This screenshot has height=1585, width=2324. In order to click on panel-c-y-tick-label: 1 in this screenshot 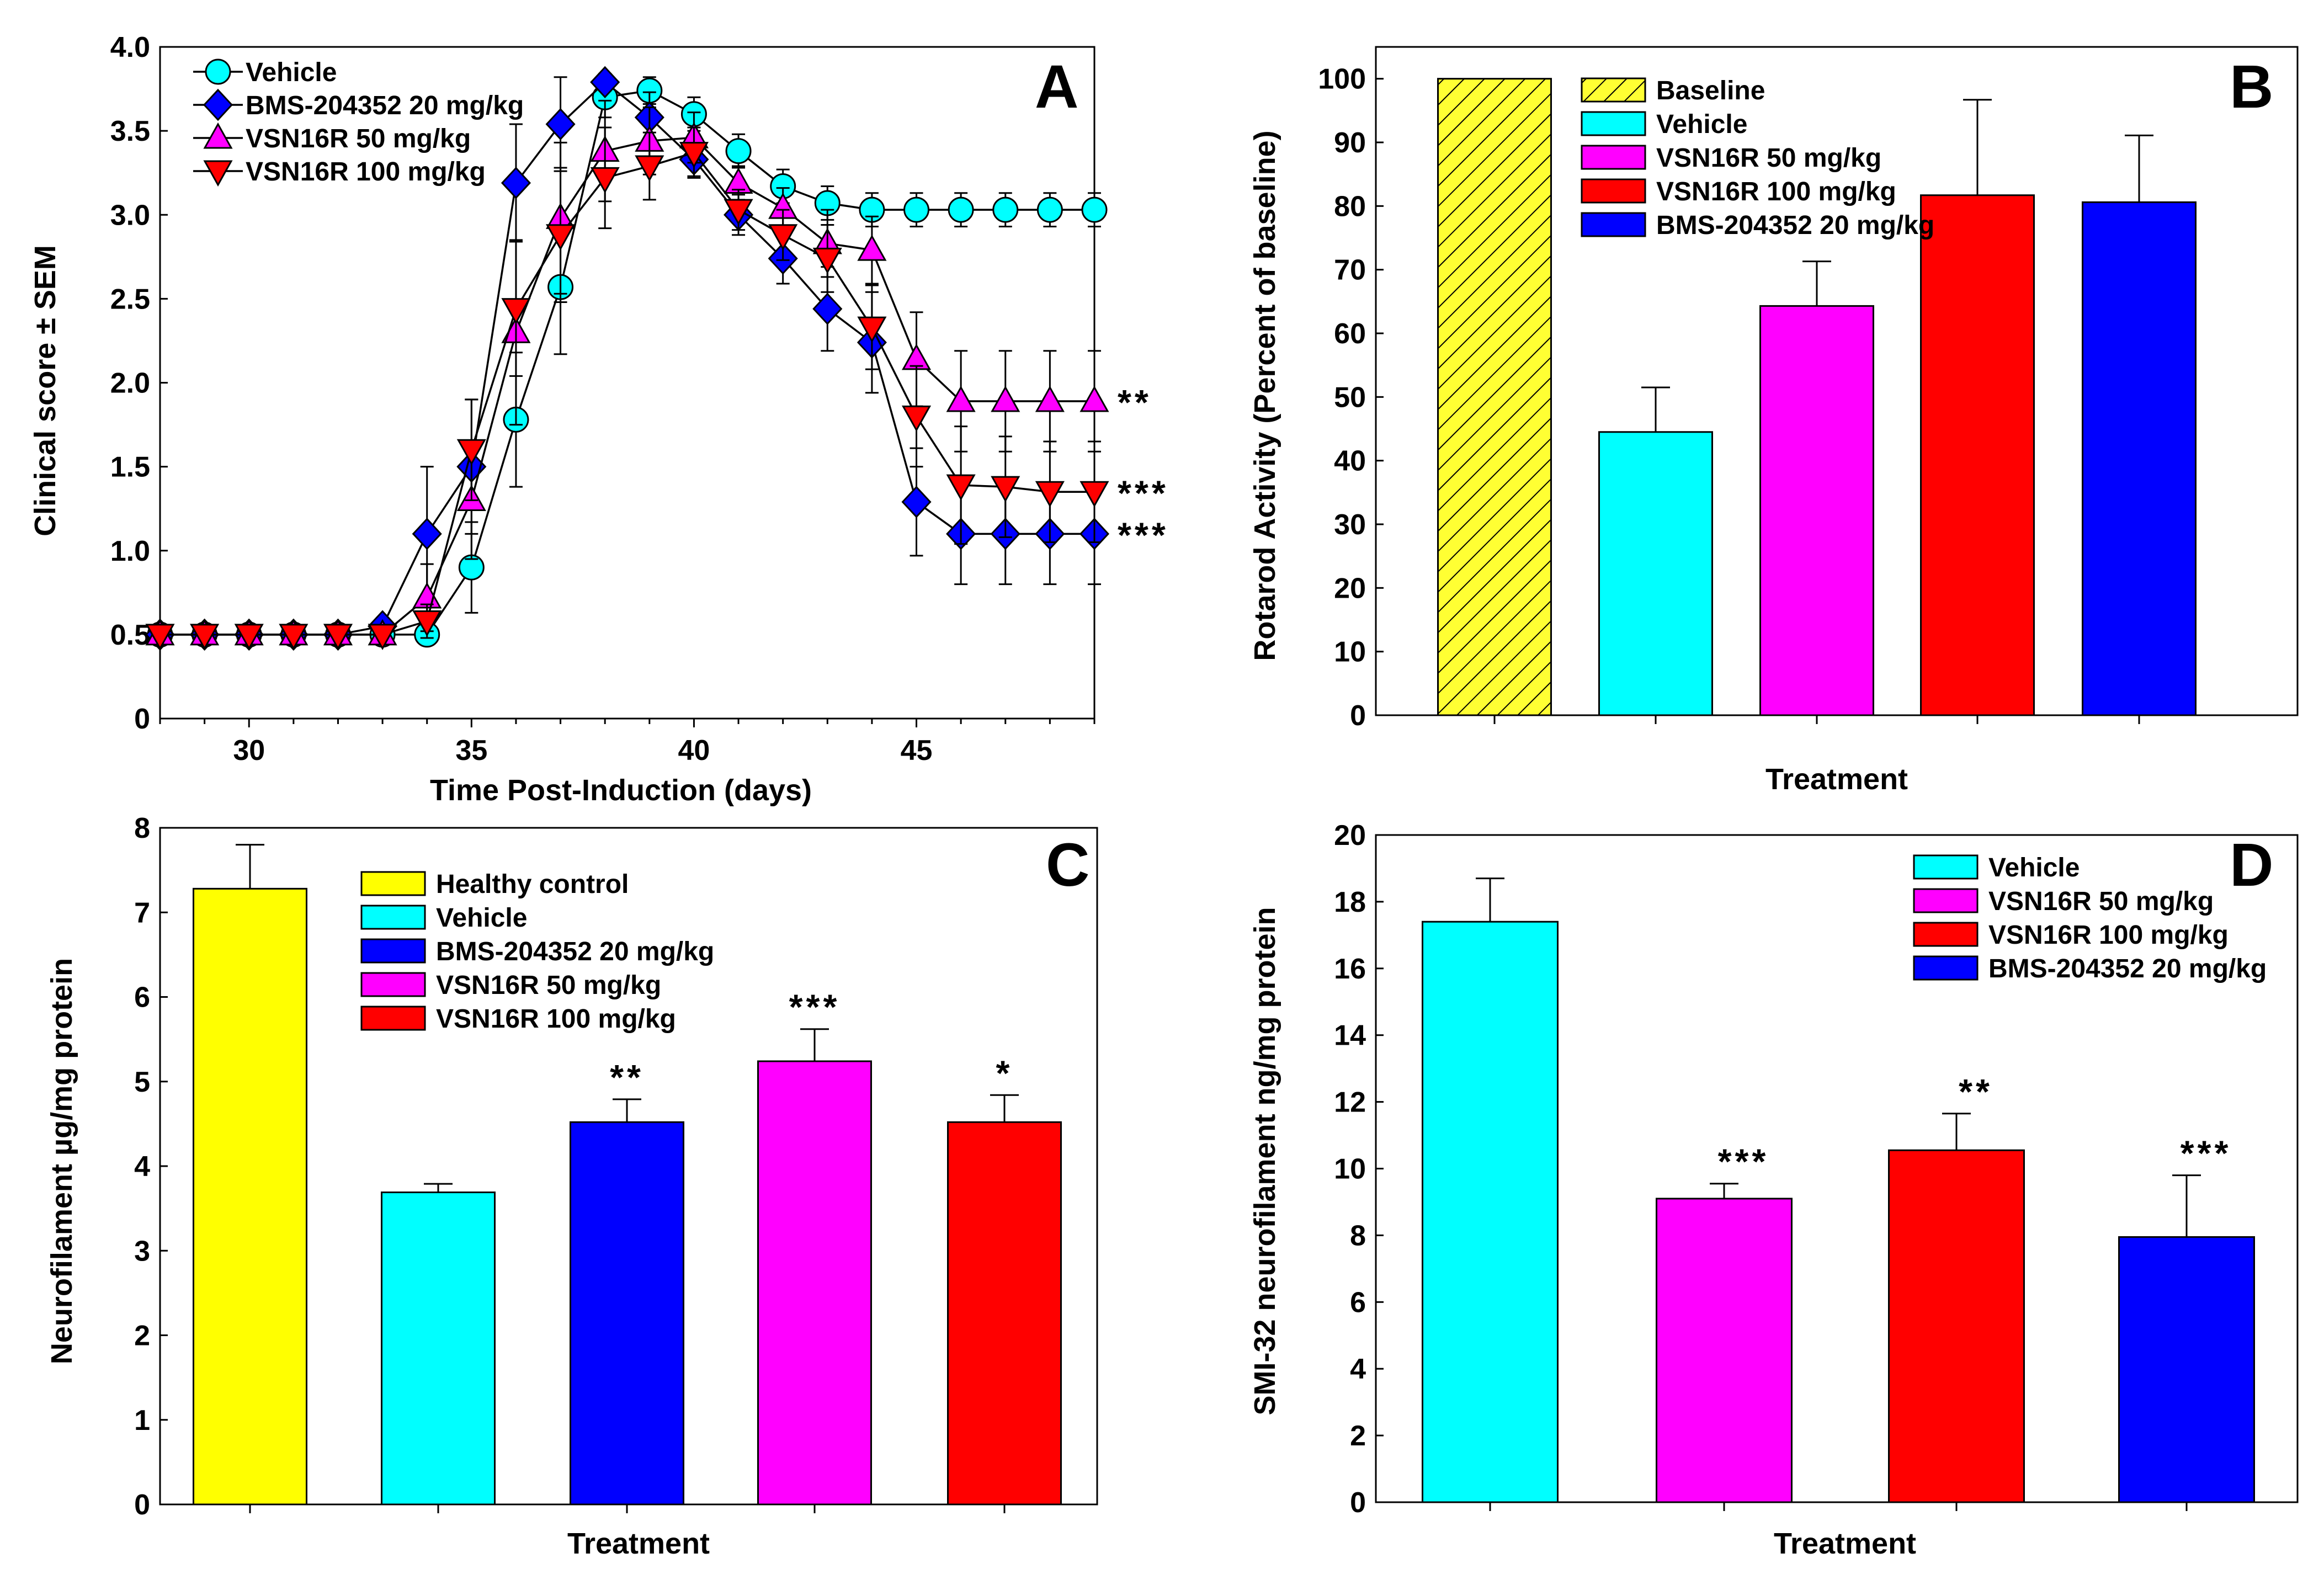, I will do `click(142, 1421)`.